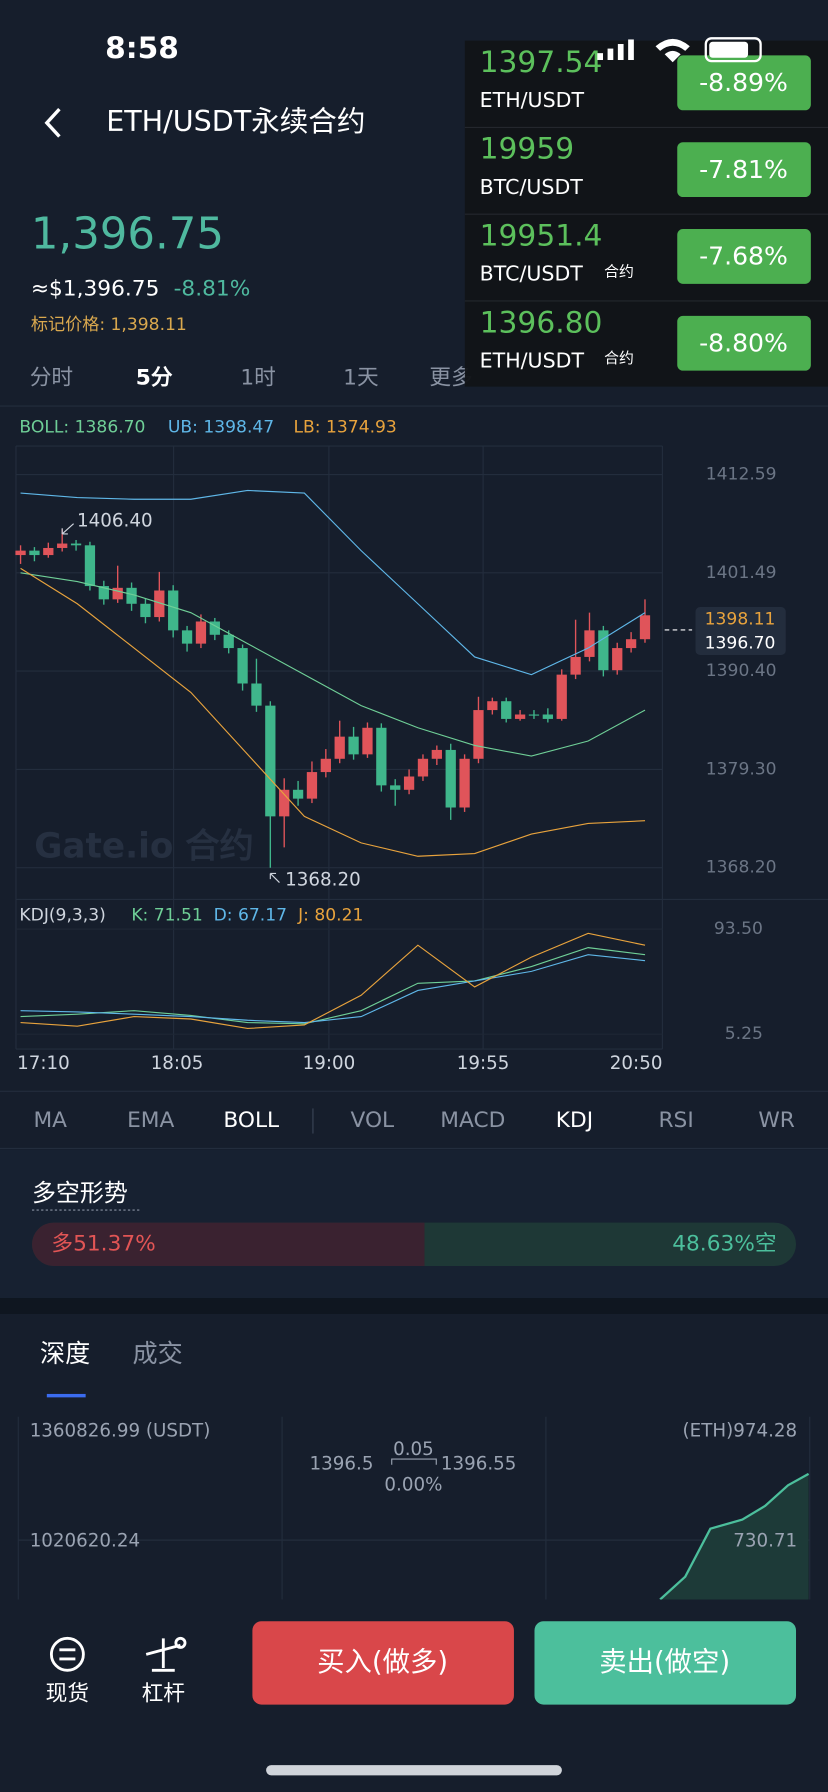 The image size is (828, 1792). Describe the element at coordinates (127, 235) in the screenshot. I see `last-price: 1,396.75` at that location.